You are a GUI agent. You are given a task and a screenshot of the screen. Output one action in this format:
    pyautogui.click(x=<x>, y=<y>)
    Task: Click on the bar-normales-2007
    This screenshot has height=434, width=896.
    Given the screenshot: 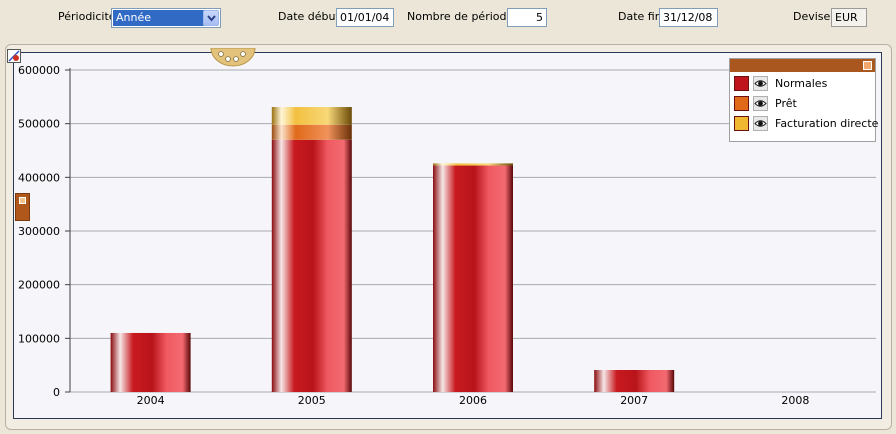 What is the action you would take?
    pyautogui.click(x=634, y=380)
    